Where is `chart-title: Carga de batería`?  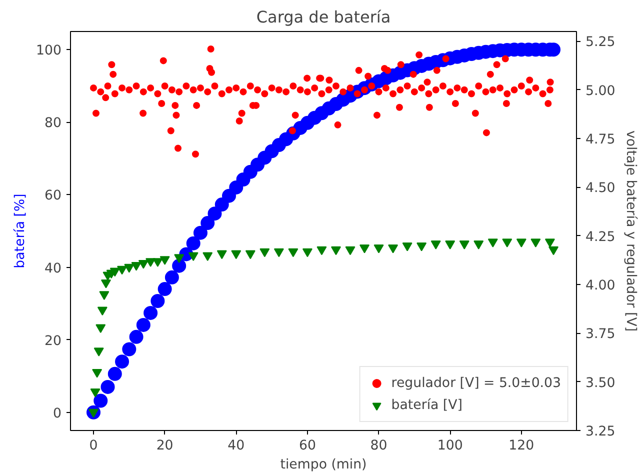
chart-title: Carga de batería is located at coordinates (323, 17).